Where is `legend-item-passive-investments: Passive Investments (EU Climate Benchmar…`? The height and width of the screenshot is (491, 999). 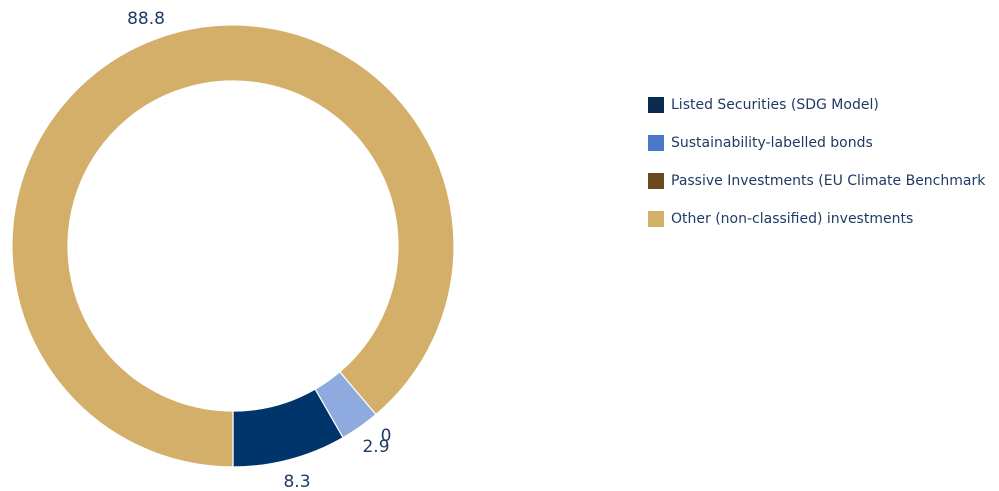 legend-item-passive-investments: Passive Investments (EU Climate Benchmar… is located at coordinates (816, 181).